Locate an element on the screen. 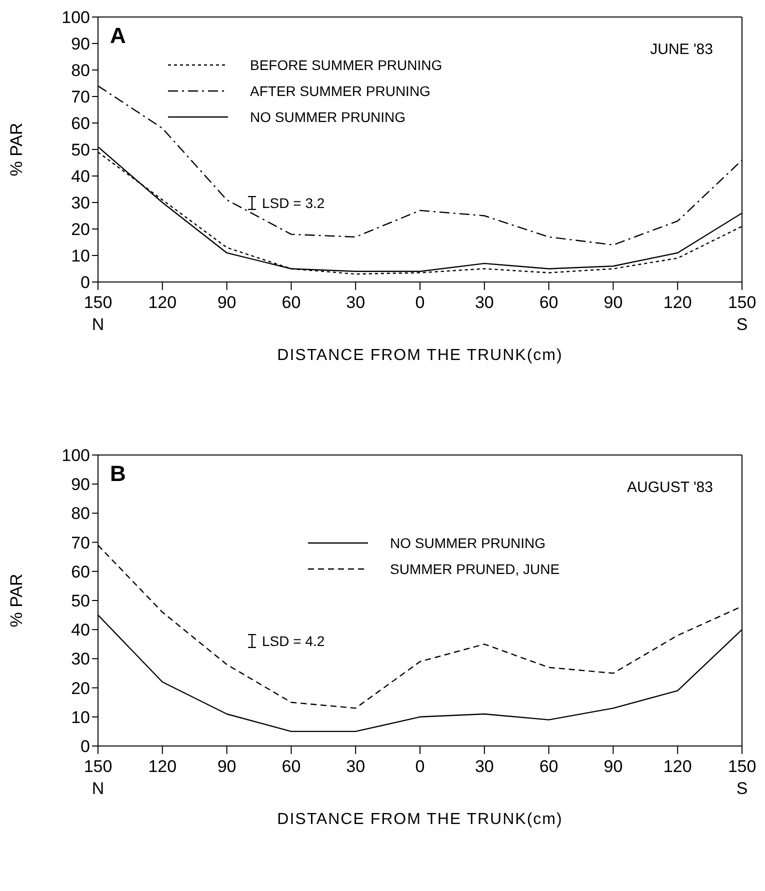 Image resolution: width=765 pixels, height=891 pixels. chart-title: B is located at coordinates (118, 474).